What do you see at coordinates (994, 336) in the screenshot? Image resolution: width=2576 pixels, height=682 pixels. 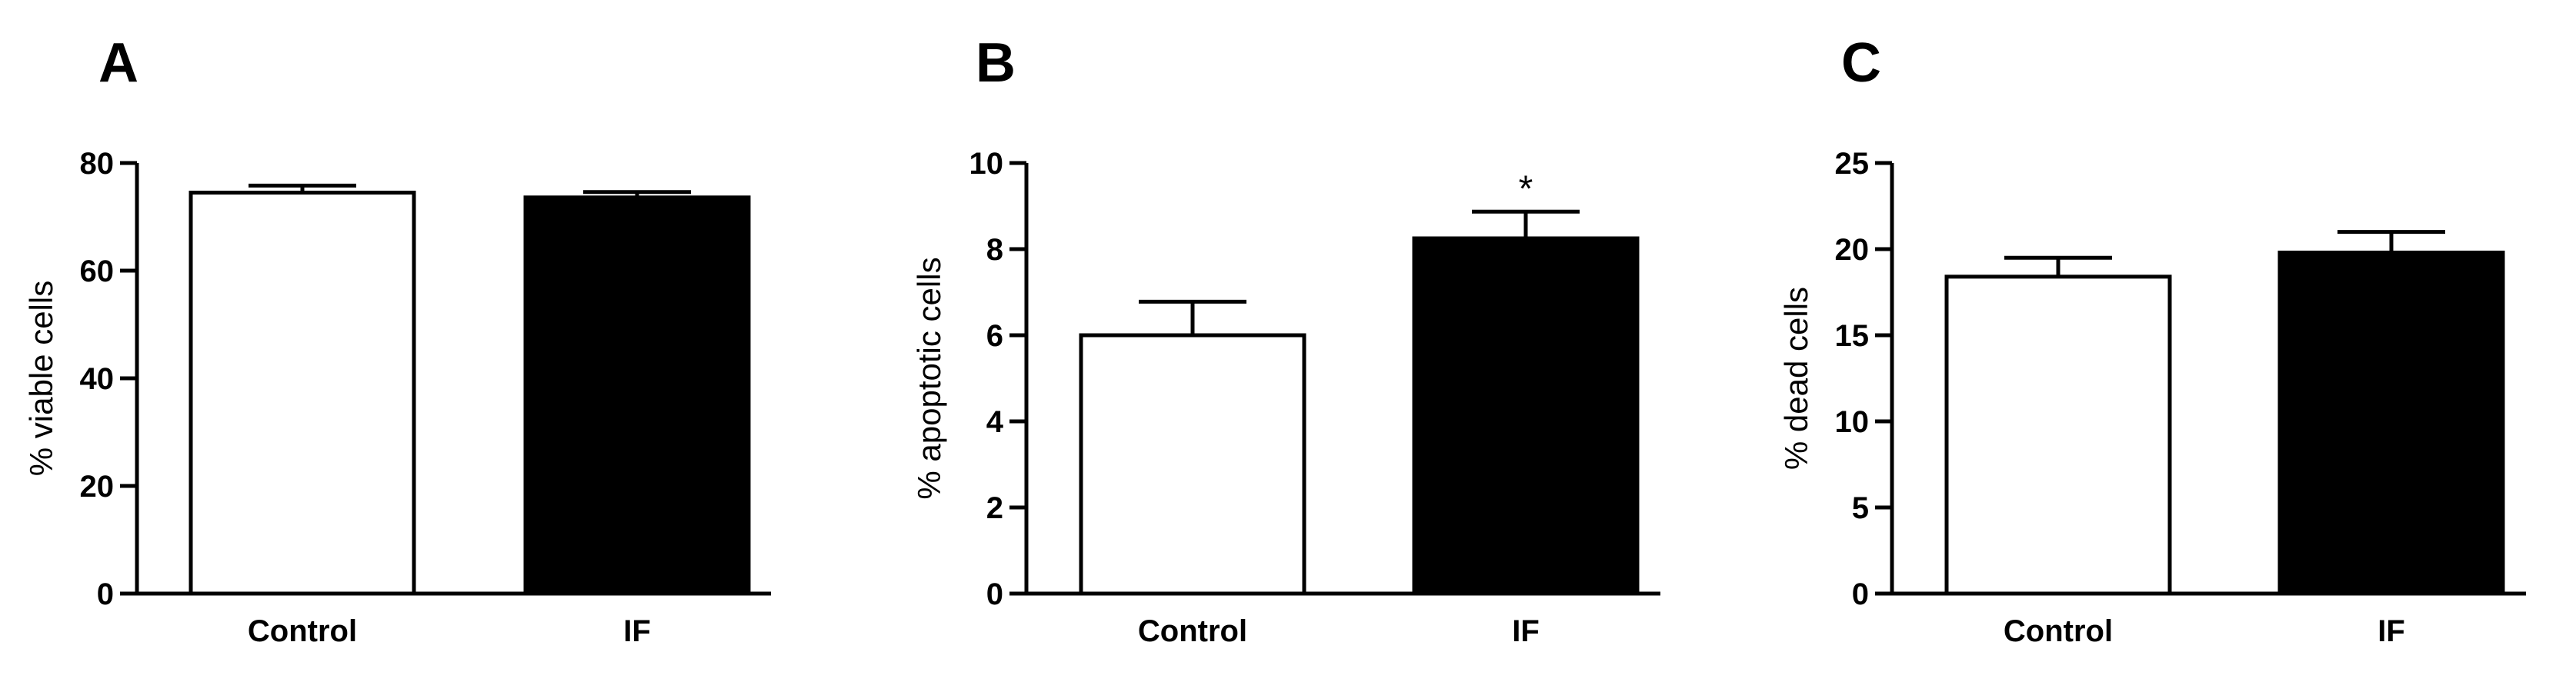 I see `y-tick-label: 6` at bounding box center [994, 336].